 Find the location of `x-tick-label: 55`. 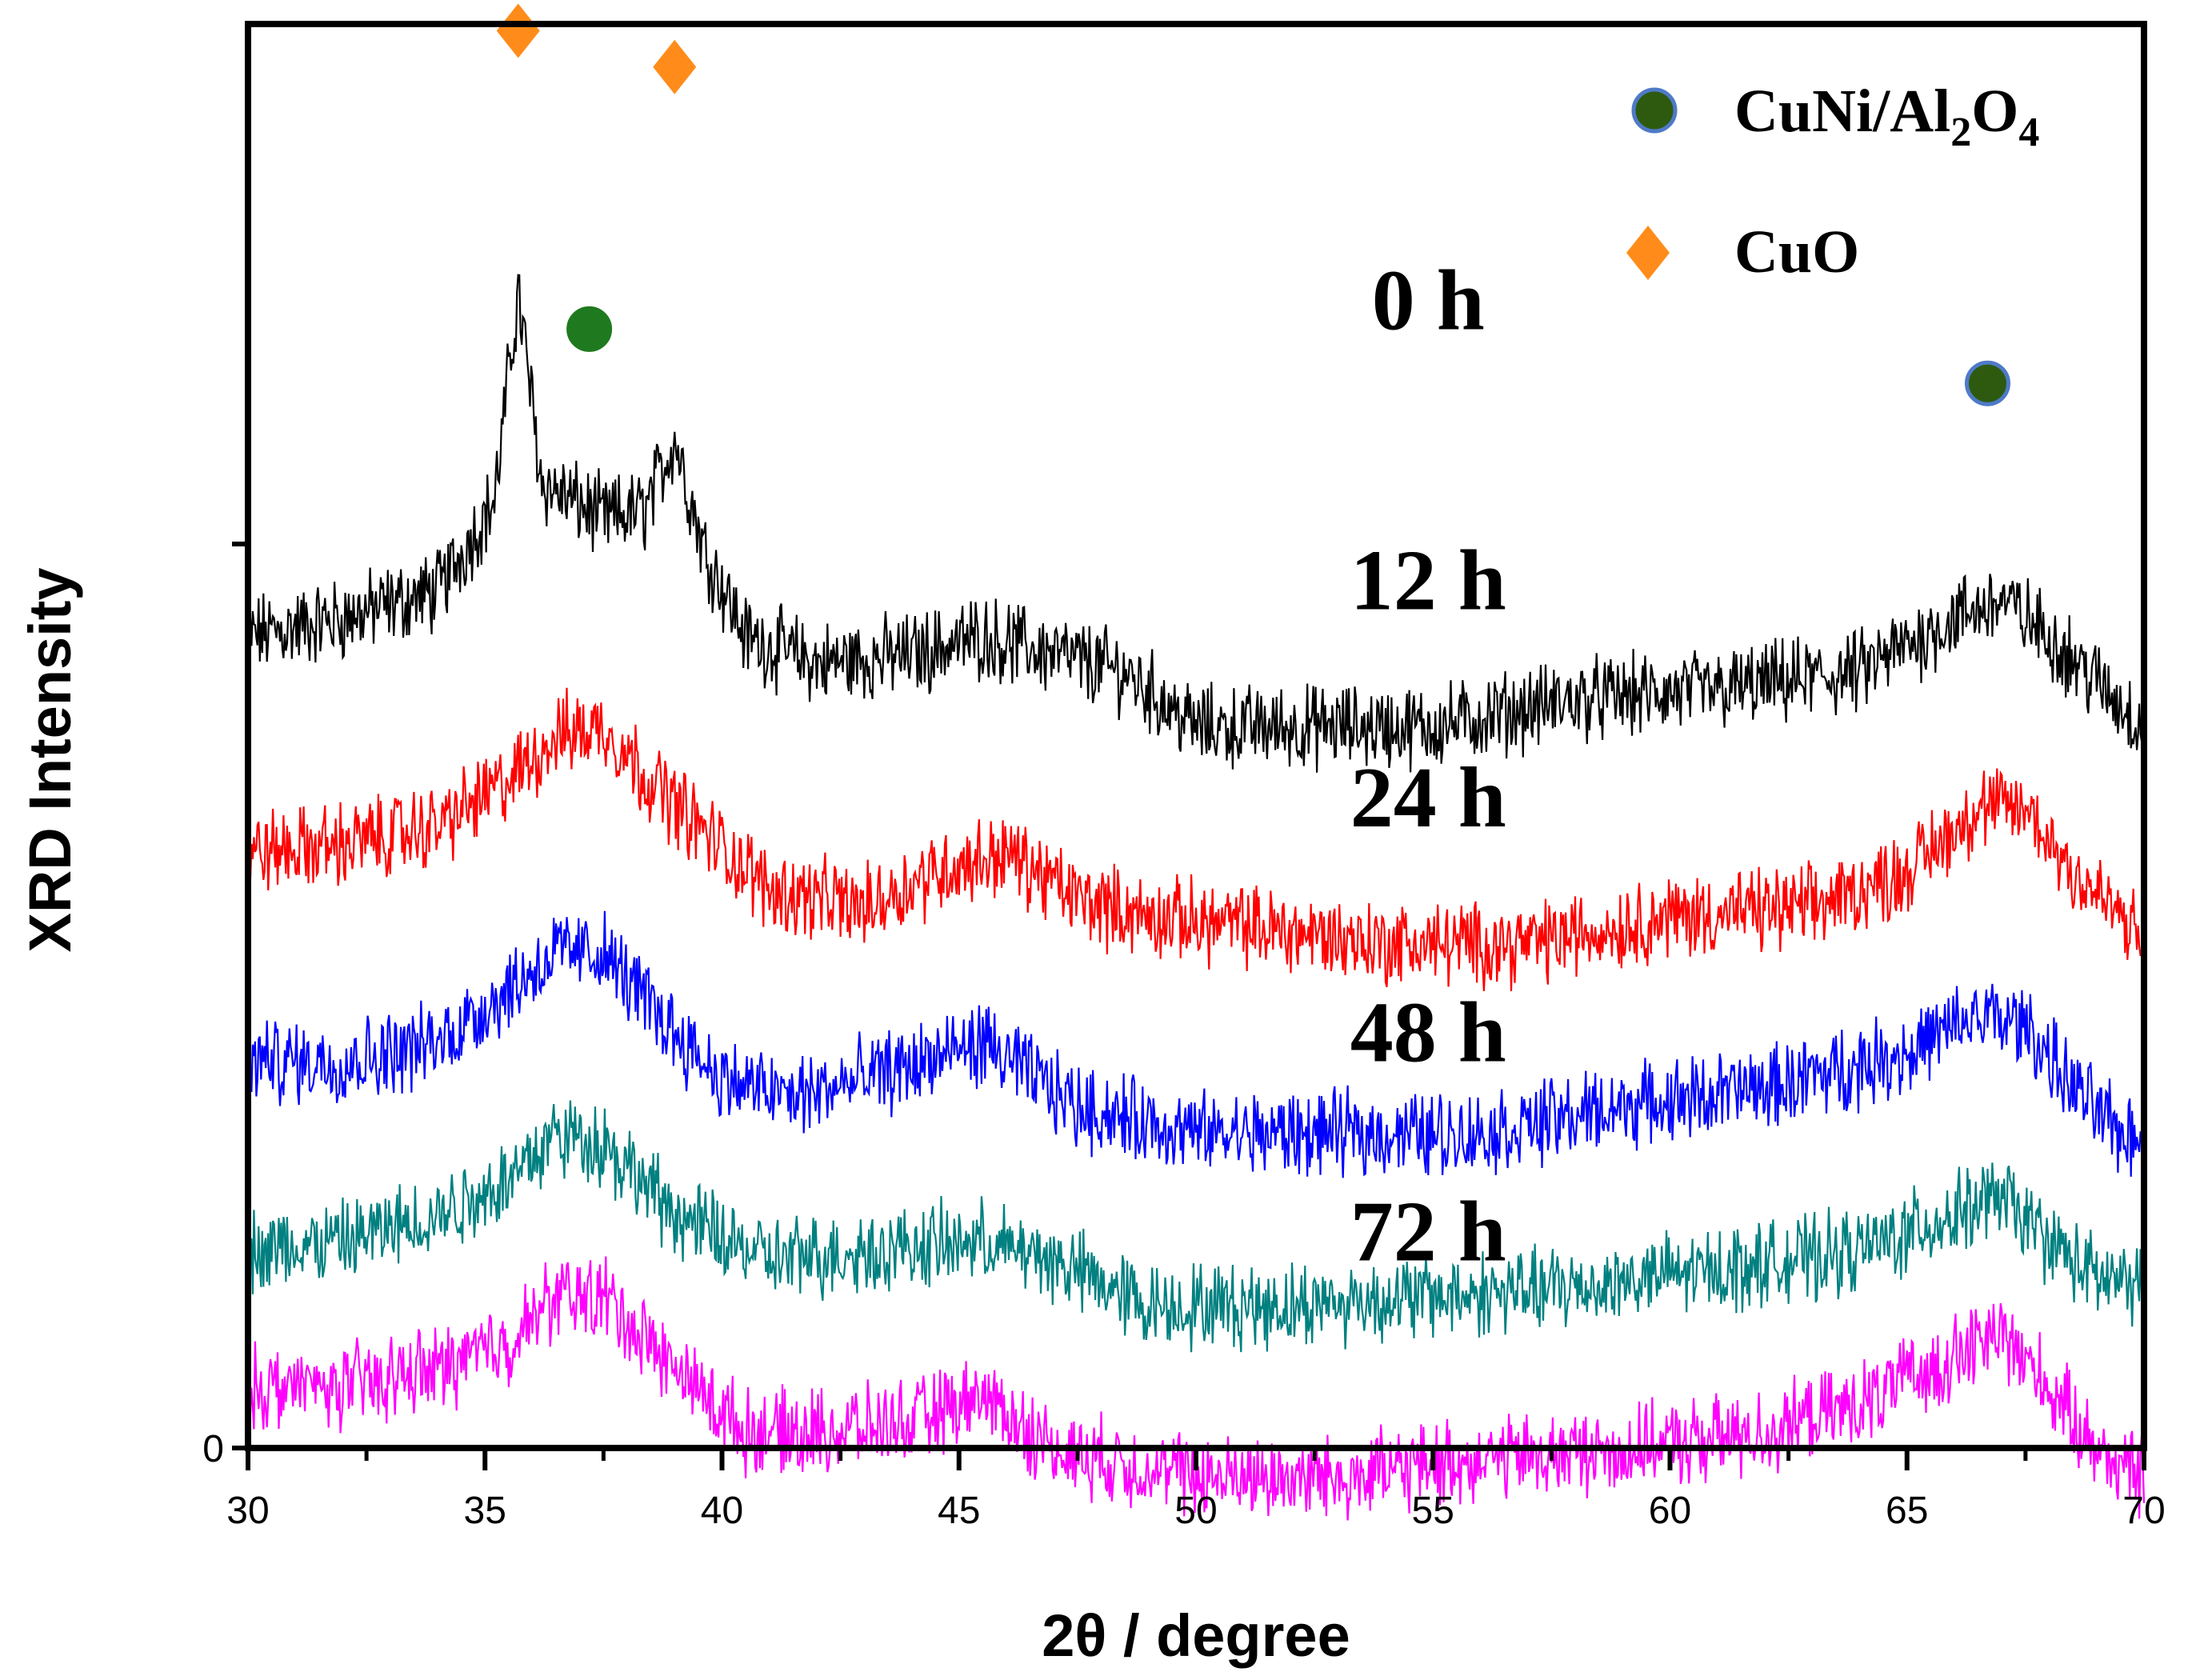

x-tick-label: 55 is located at coordinates (1433, 1511).